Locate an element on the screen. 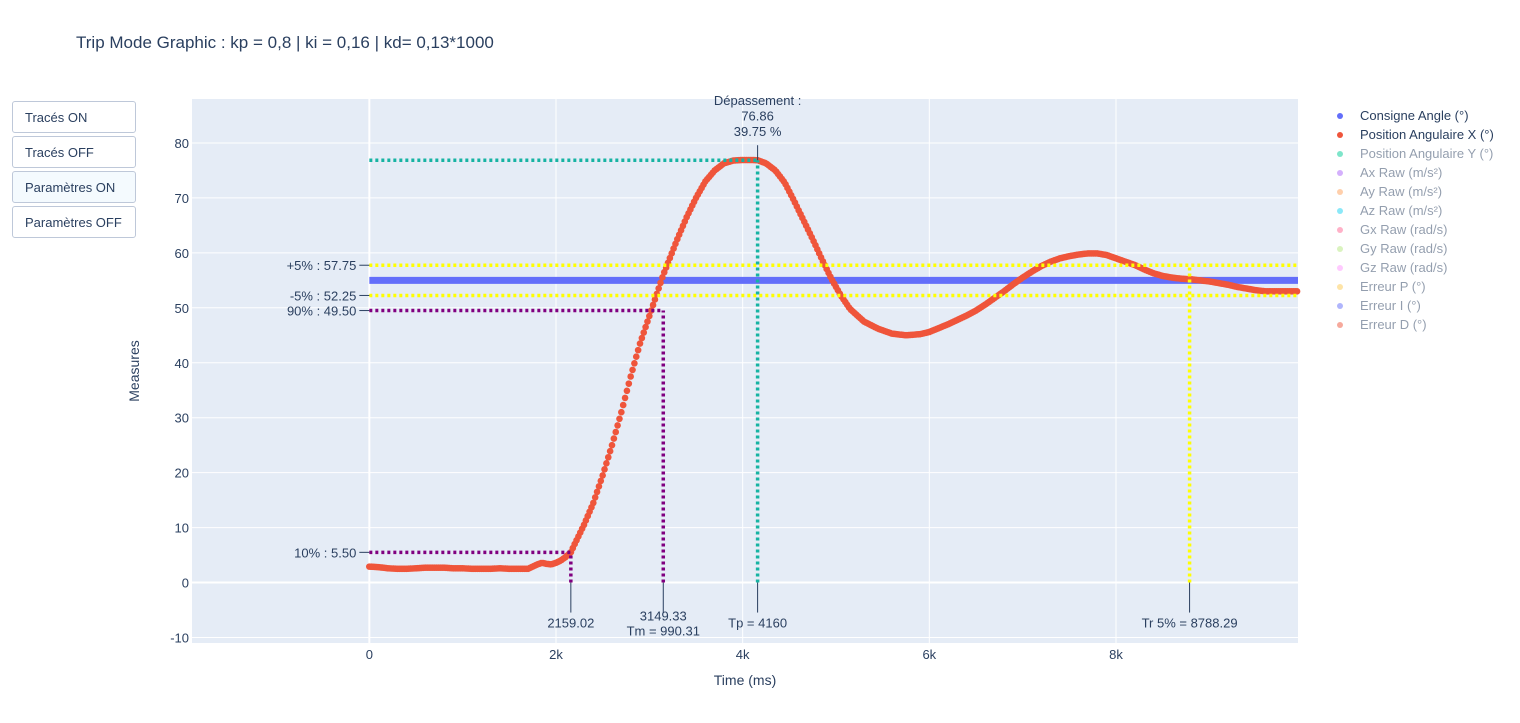 The width and height of the screenshot is (1520, 723). y-axis-ticks: -10 0 10 20 30 40 50 60 70 80 is located at coordinates (179, 391).